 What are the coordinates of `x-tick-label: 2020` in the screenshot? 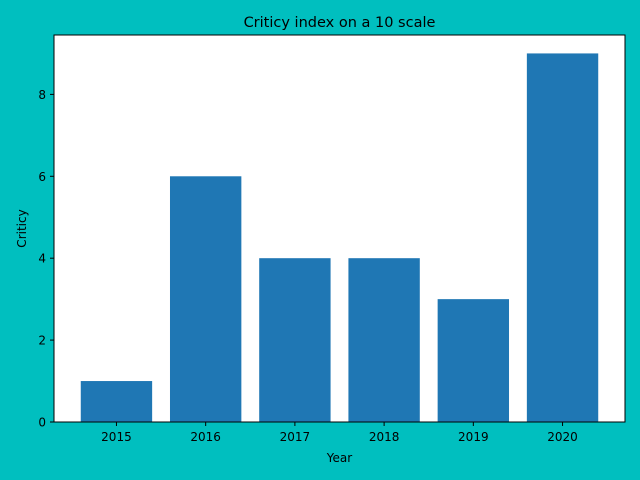 It's located at (562, 437).